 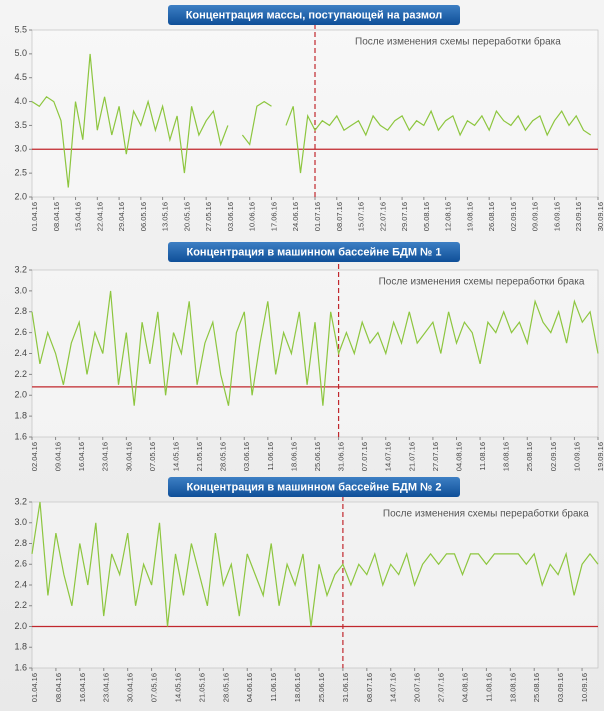 What do you see at coordinates (535, 216) in the screenshot?
I see `x-tick-label: 09.09.16` at bounding box center [535, 216].